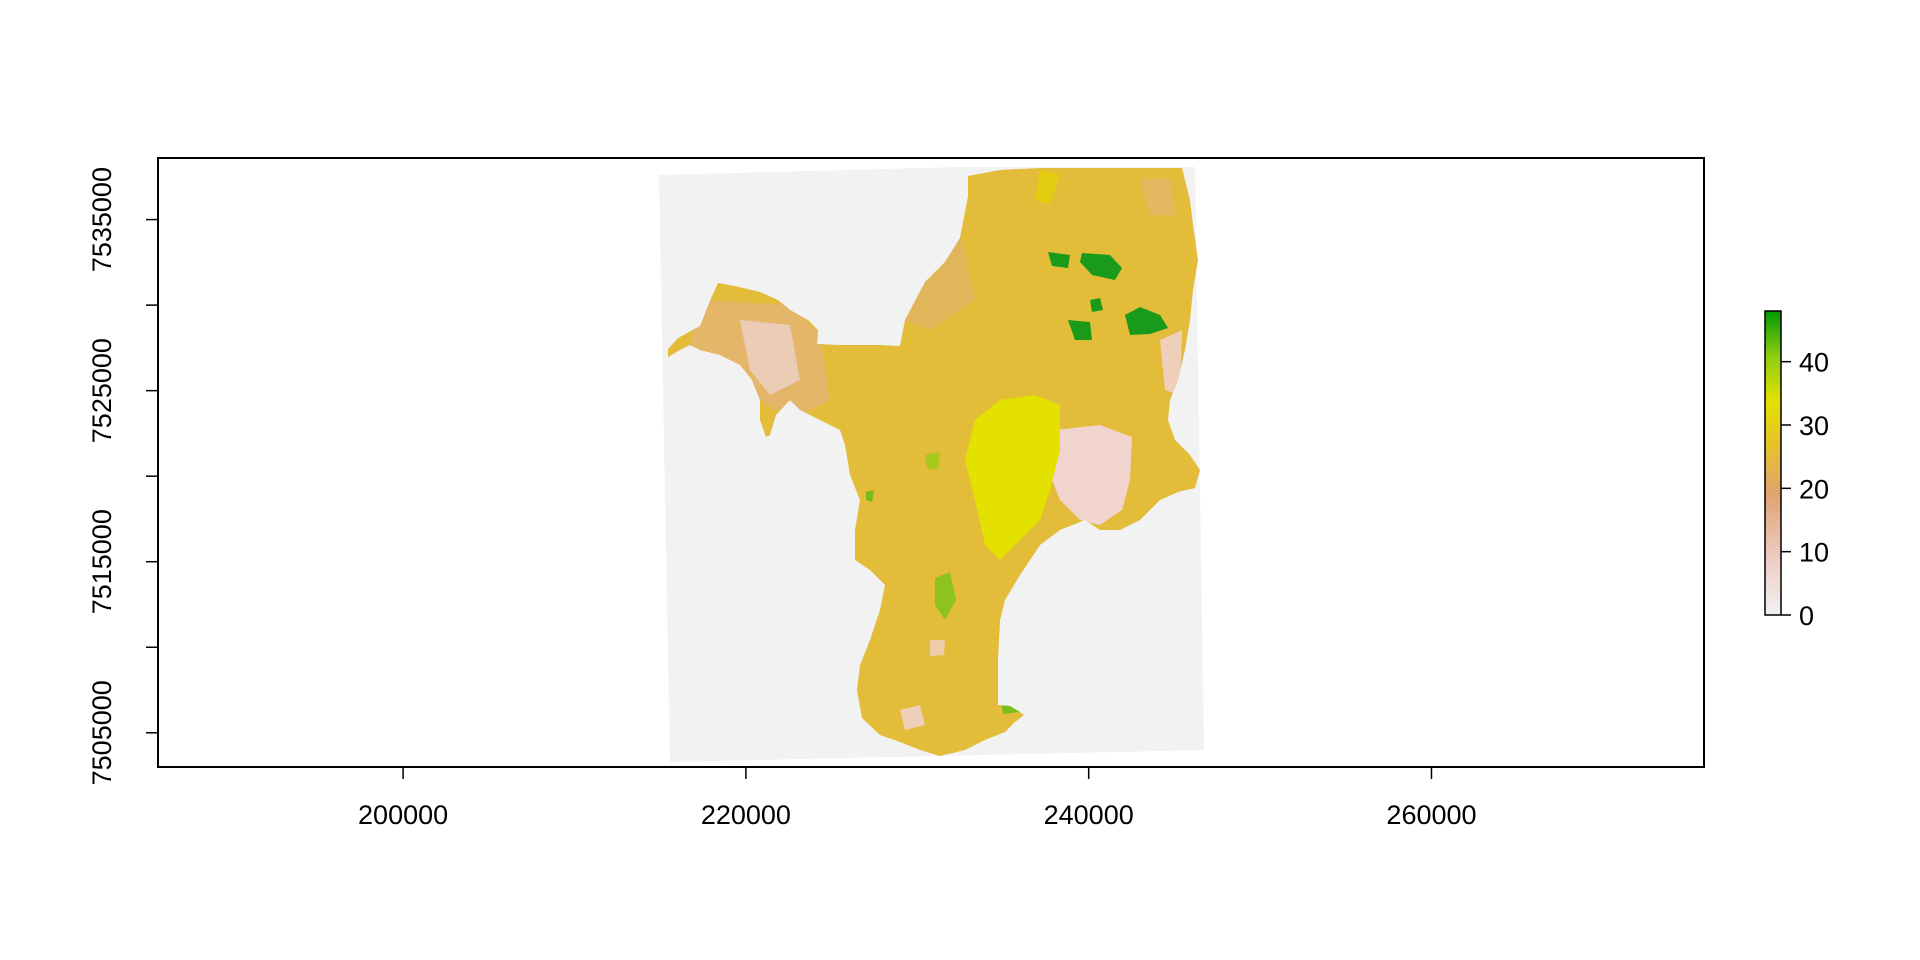 This screenshot has height=960, width=1920. I want to click on x-axis: 200000 220000 240000 260000, so click(917, 798).